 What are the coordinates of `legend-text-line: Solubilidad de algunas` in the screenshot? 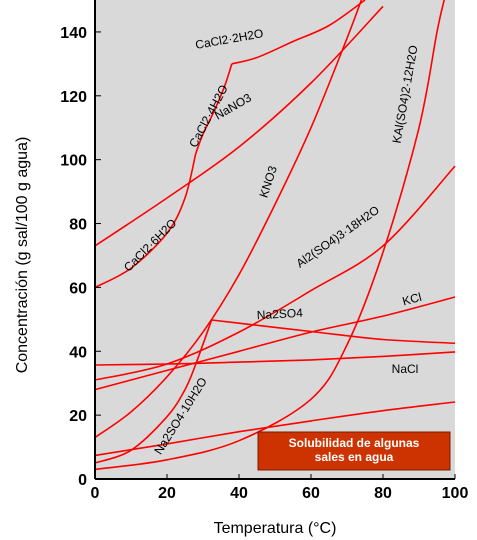 It's located at (354, 443).